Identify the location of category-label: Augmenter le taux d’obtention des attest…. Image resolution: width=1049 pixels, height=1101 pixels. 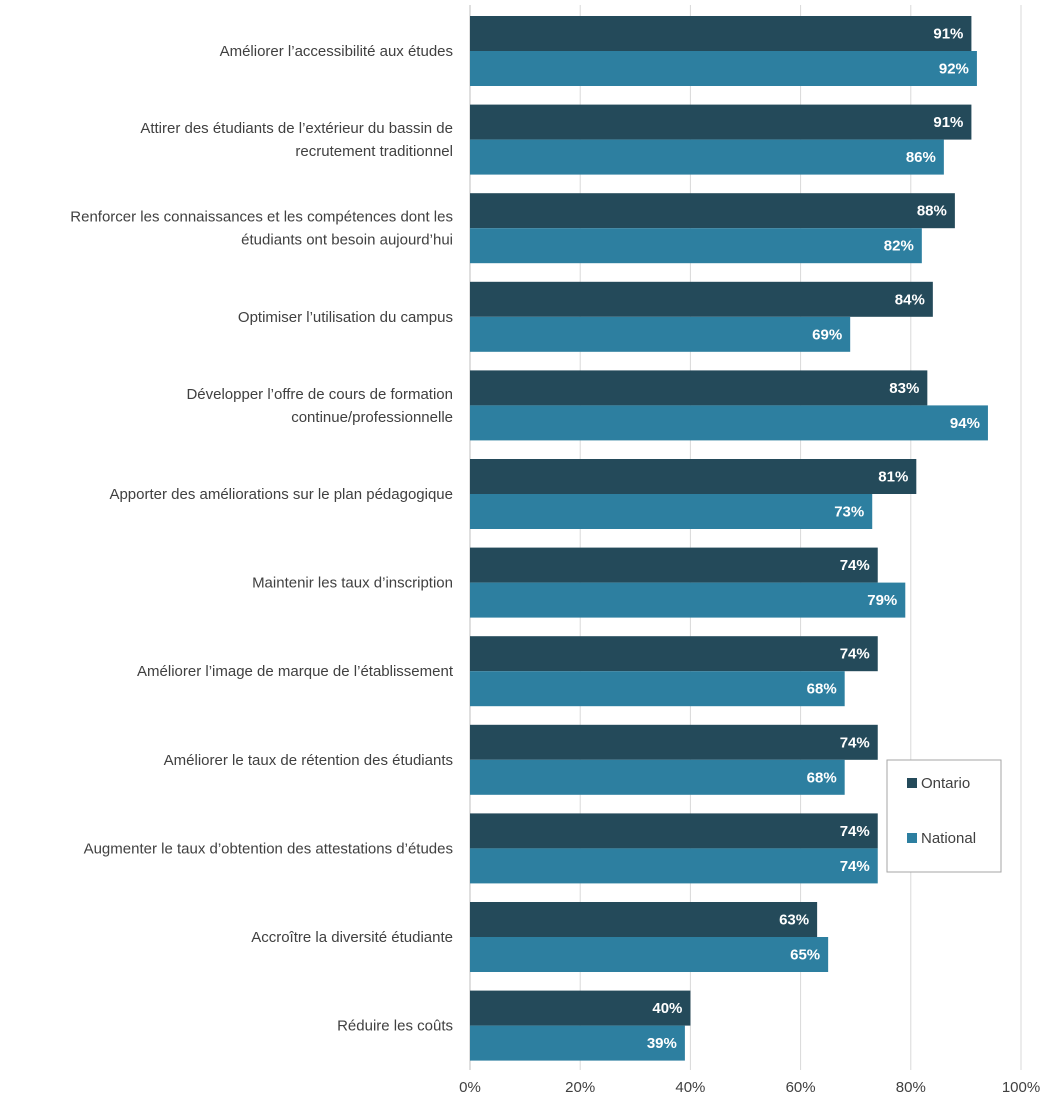
(268, 848).